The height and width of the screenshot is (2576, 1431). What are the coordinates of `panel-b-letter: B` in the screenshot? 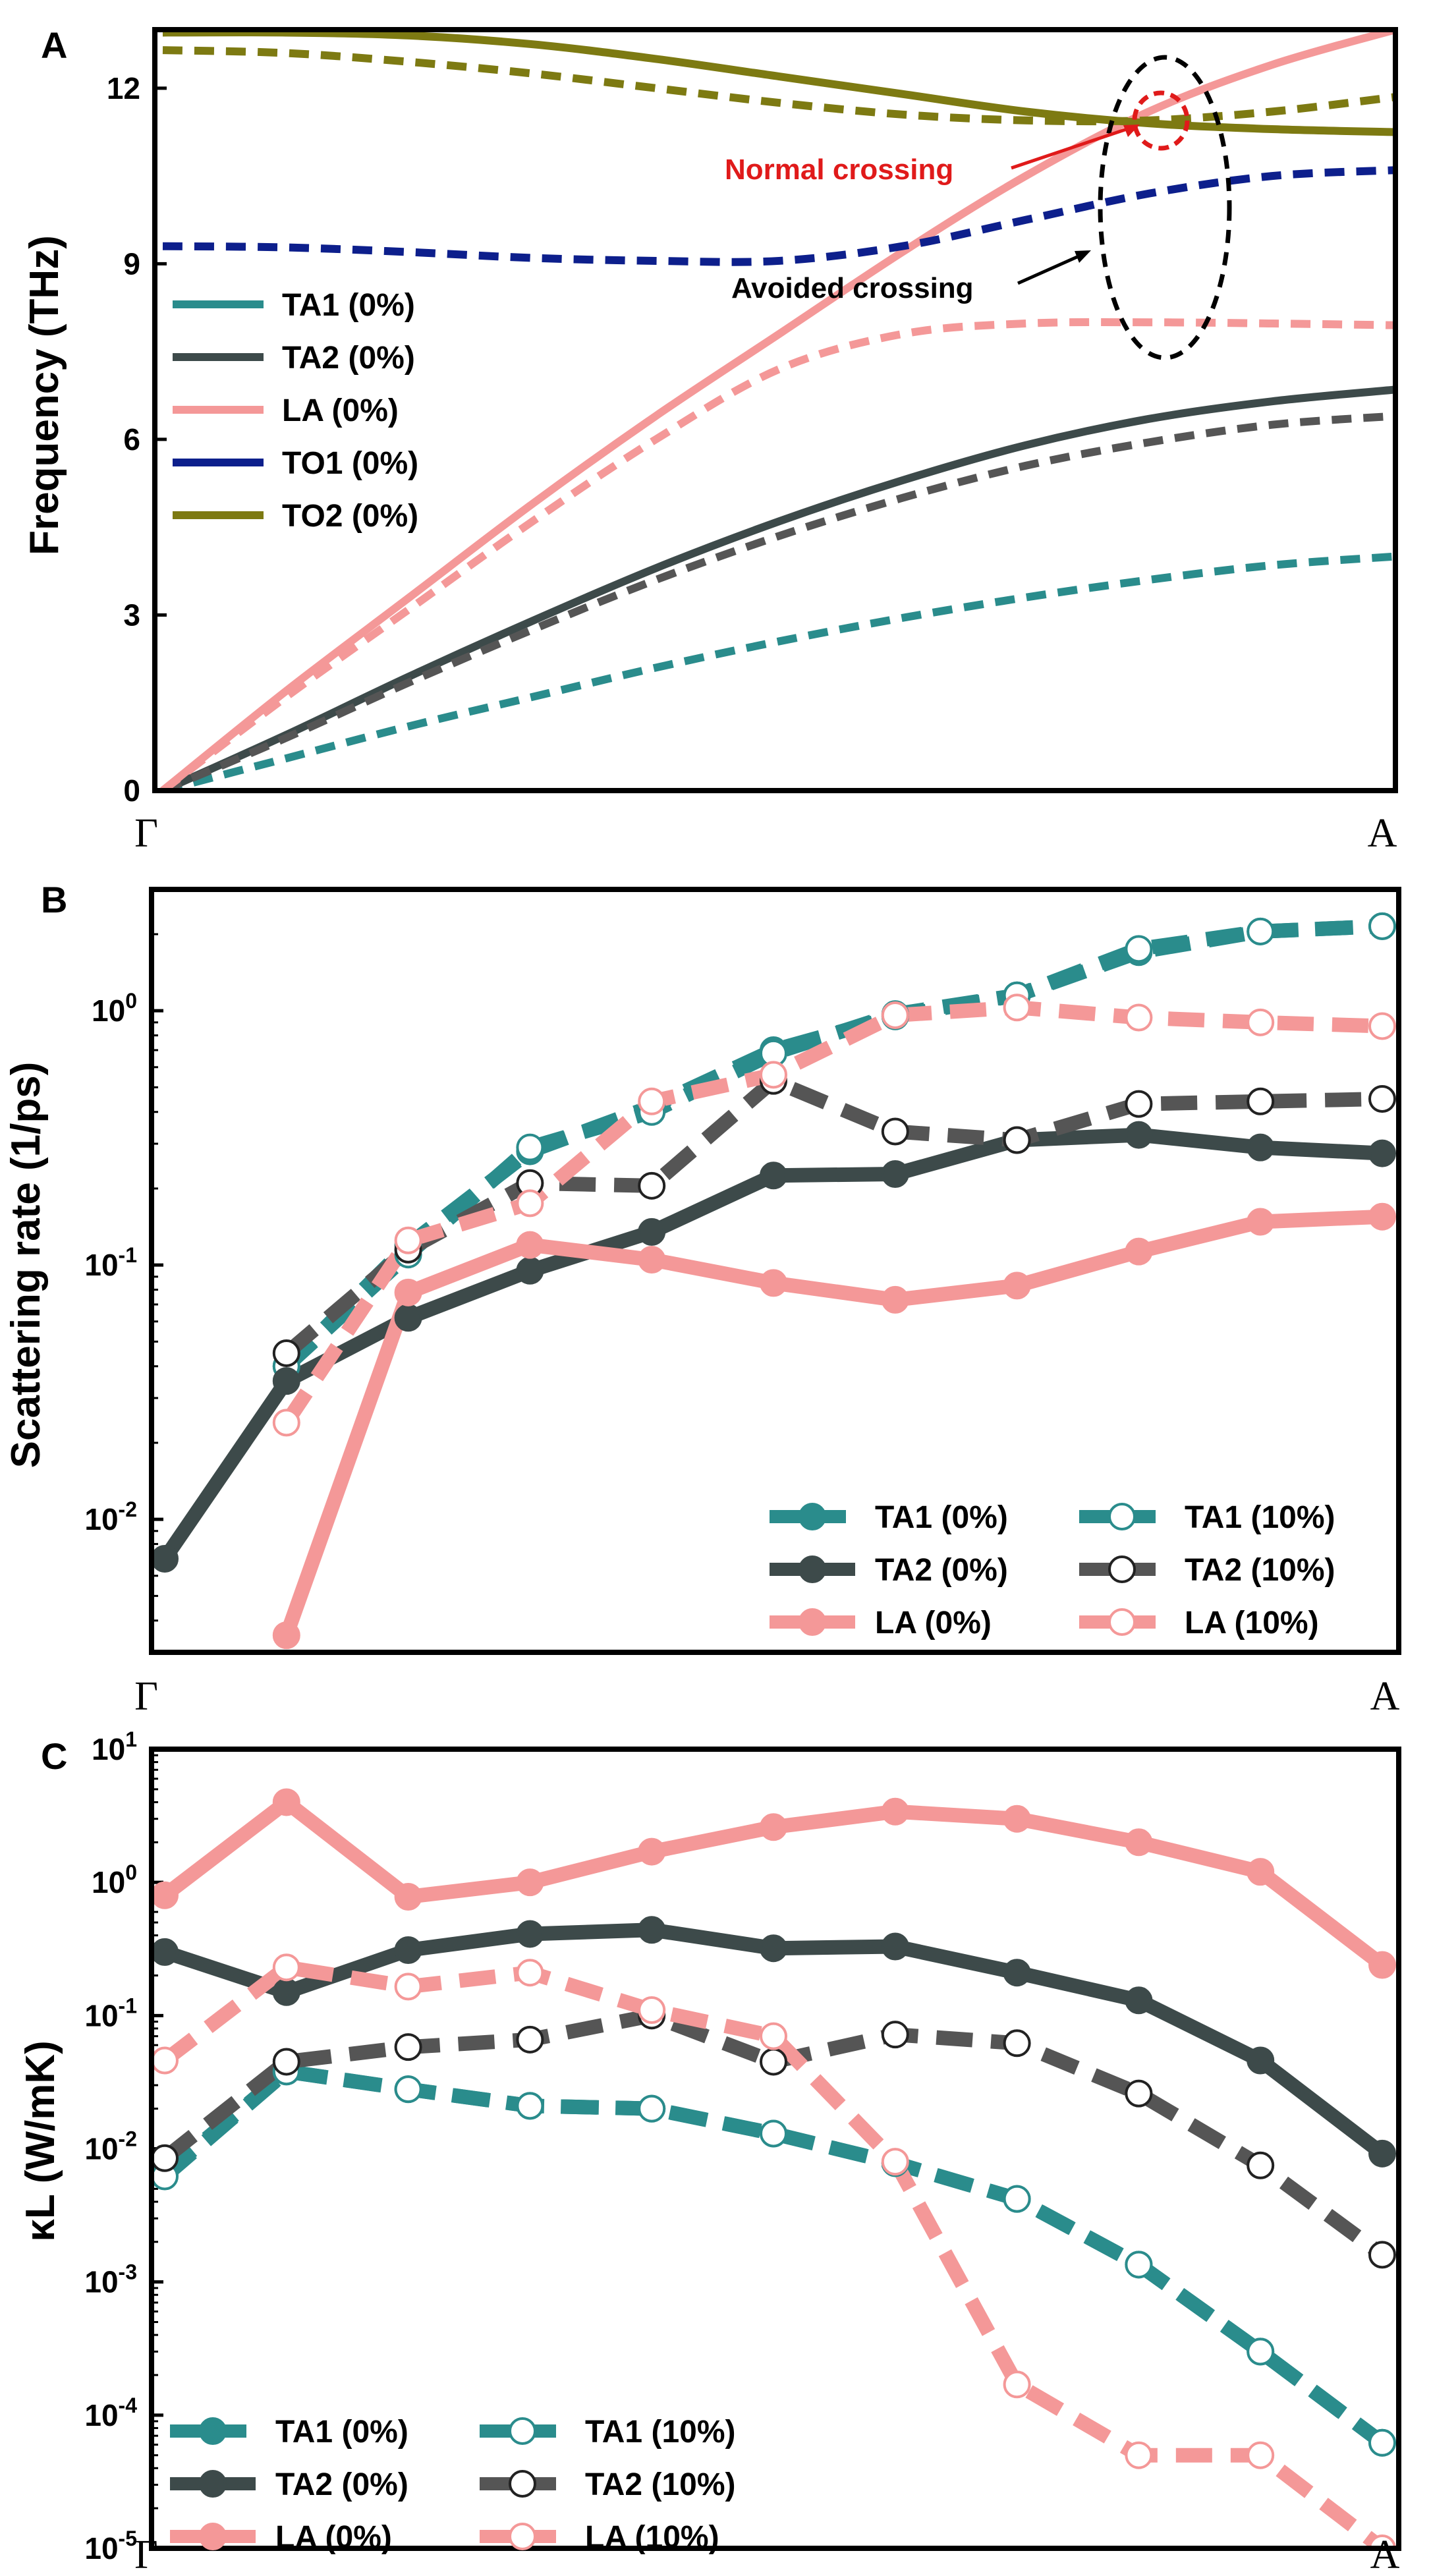 It's located at (54, 899).